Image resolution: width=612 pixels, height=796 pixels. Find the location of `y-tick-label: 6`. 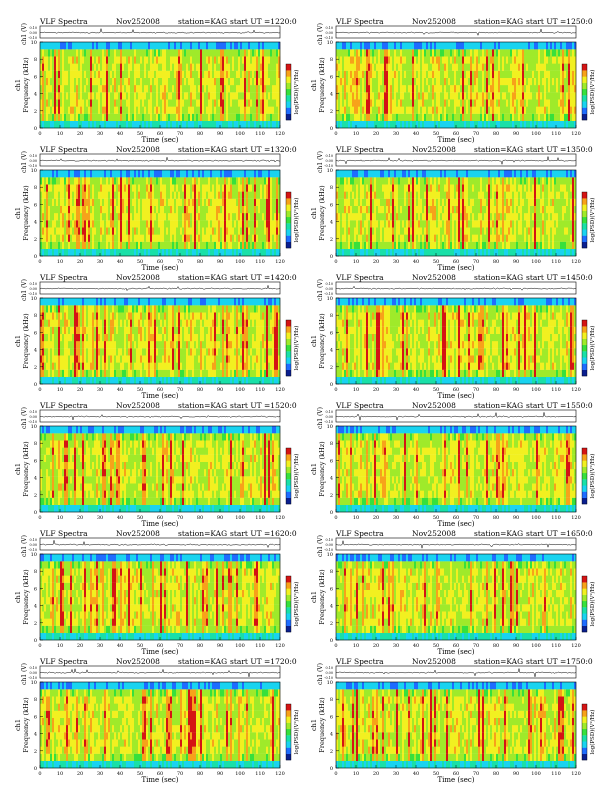

y-tick-label: 6 is located at coordinates (331, 77).